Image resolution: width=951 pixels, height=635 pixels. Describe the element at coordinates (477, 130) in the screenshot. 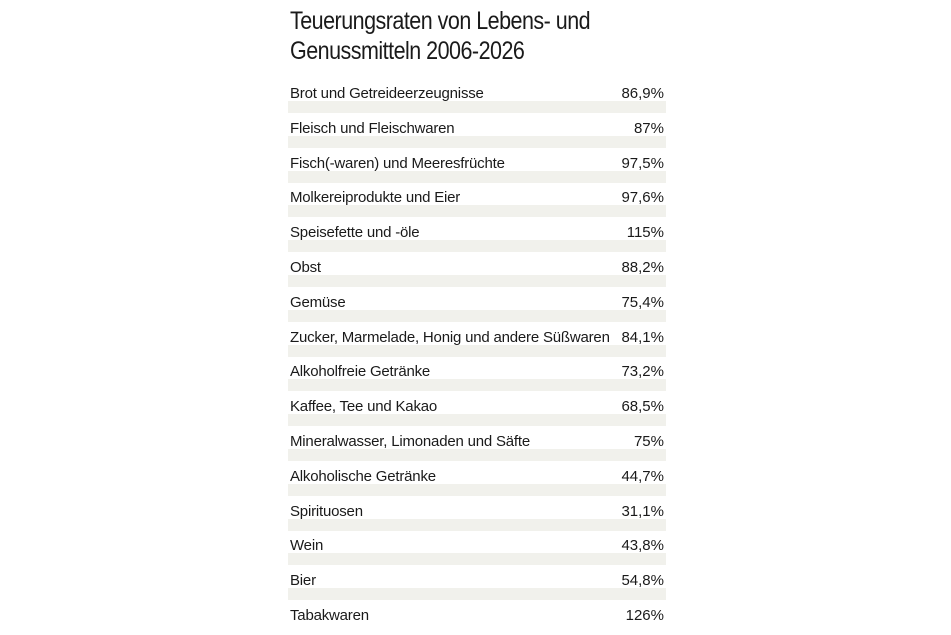

I see `table-row: Fleisch und Fleischwaren 87%` at that location.